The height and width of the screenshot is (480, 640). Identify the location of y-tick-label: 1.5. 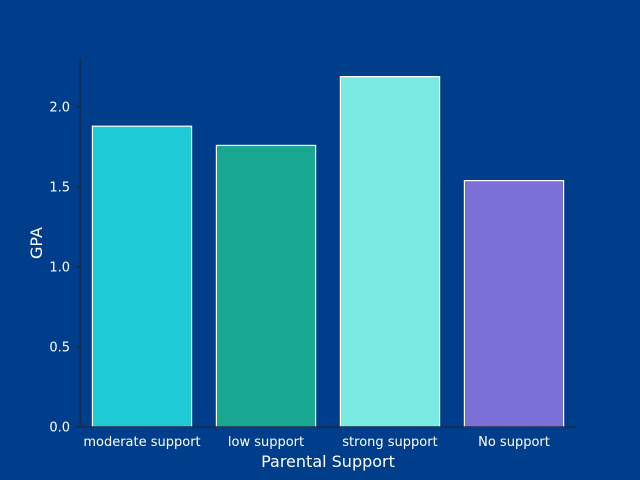
(59, 188).